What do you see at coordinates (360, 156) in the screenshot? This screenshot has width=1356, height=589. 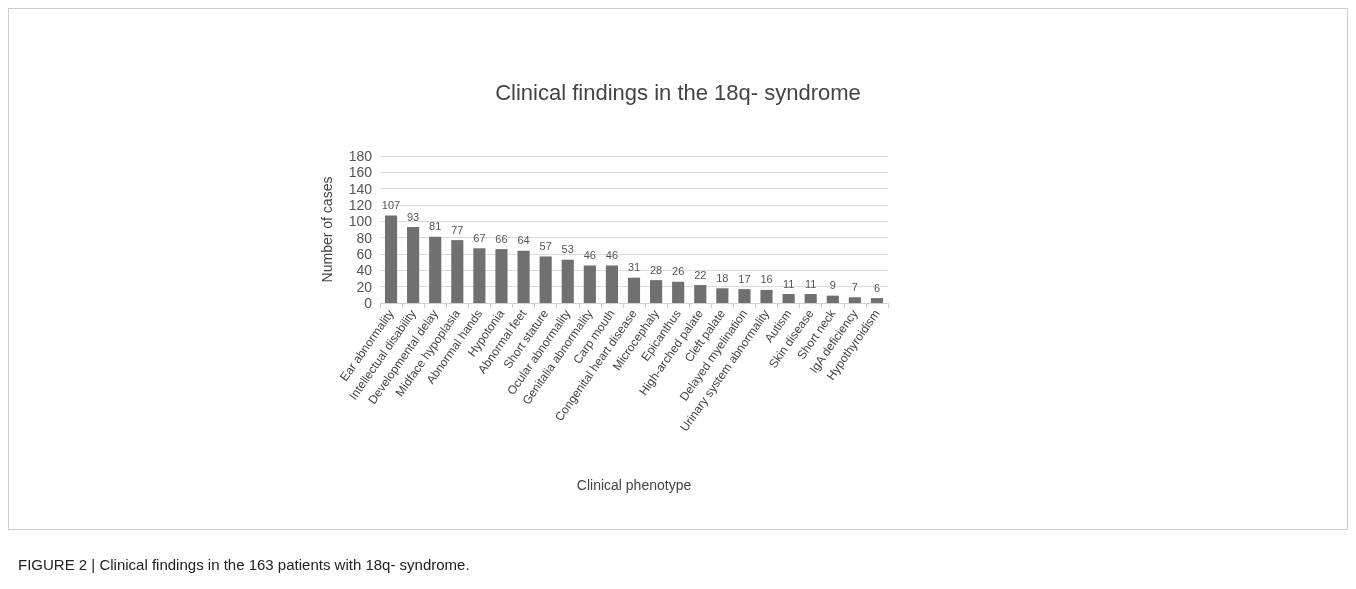 I see `y-tick-label: 180` at bounding box center [360, 156].